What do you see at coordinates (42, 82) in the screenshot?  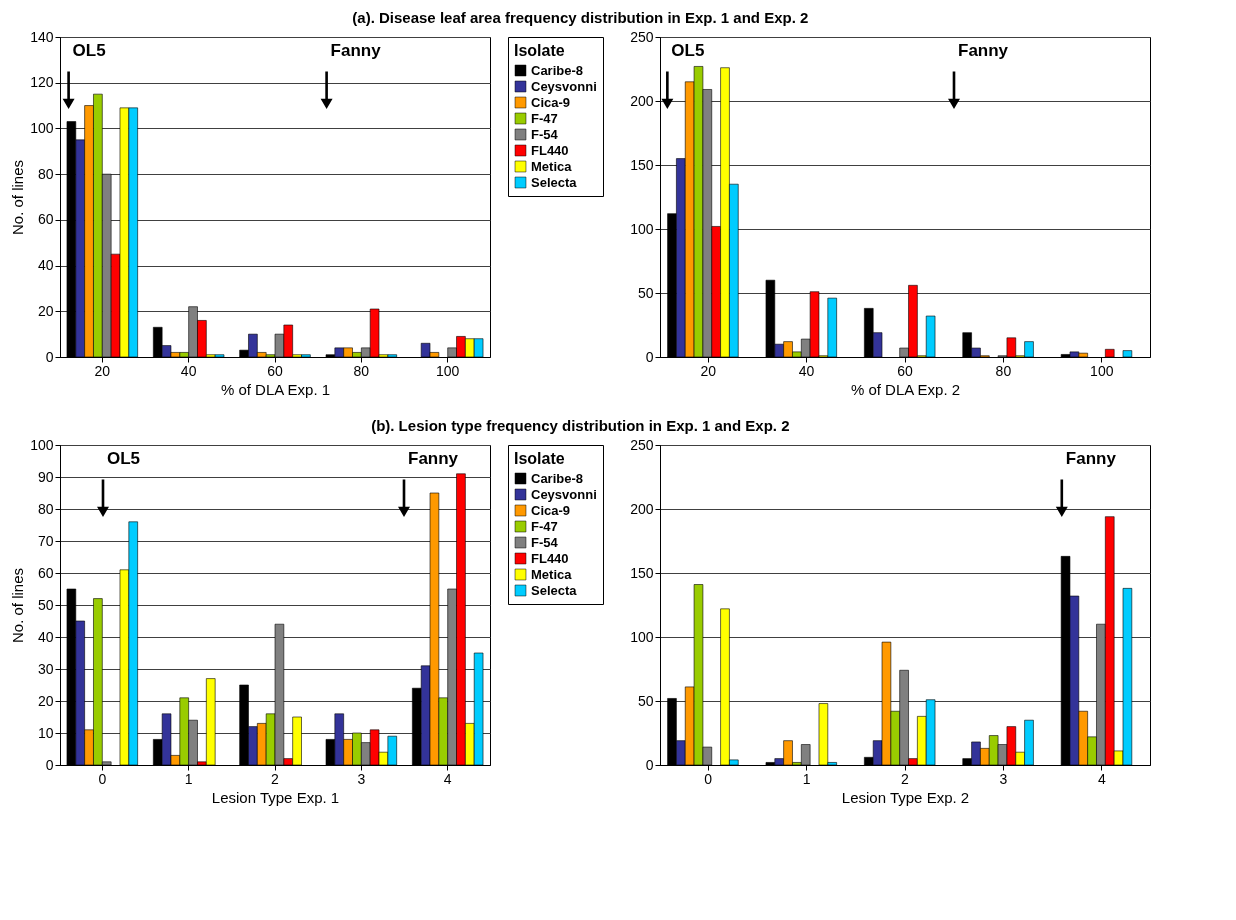 I see `y-tick-label: 120` at bounding box center [42, 82].